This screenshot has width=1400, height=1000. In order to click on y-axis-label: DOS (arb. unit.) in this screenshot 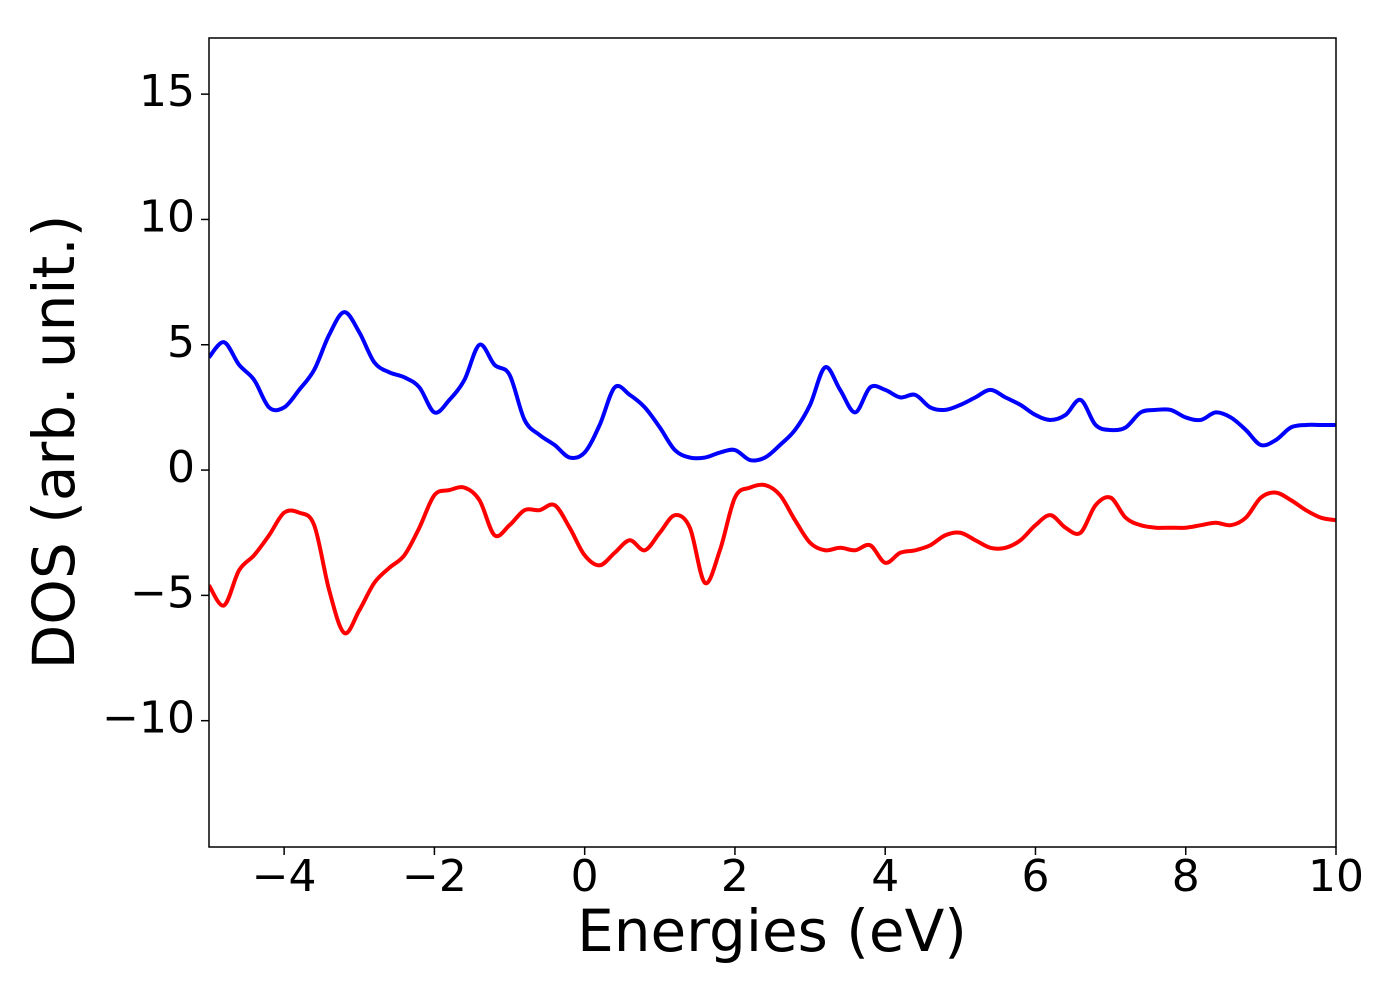, I will do `click(54, 442)`.